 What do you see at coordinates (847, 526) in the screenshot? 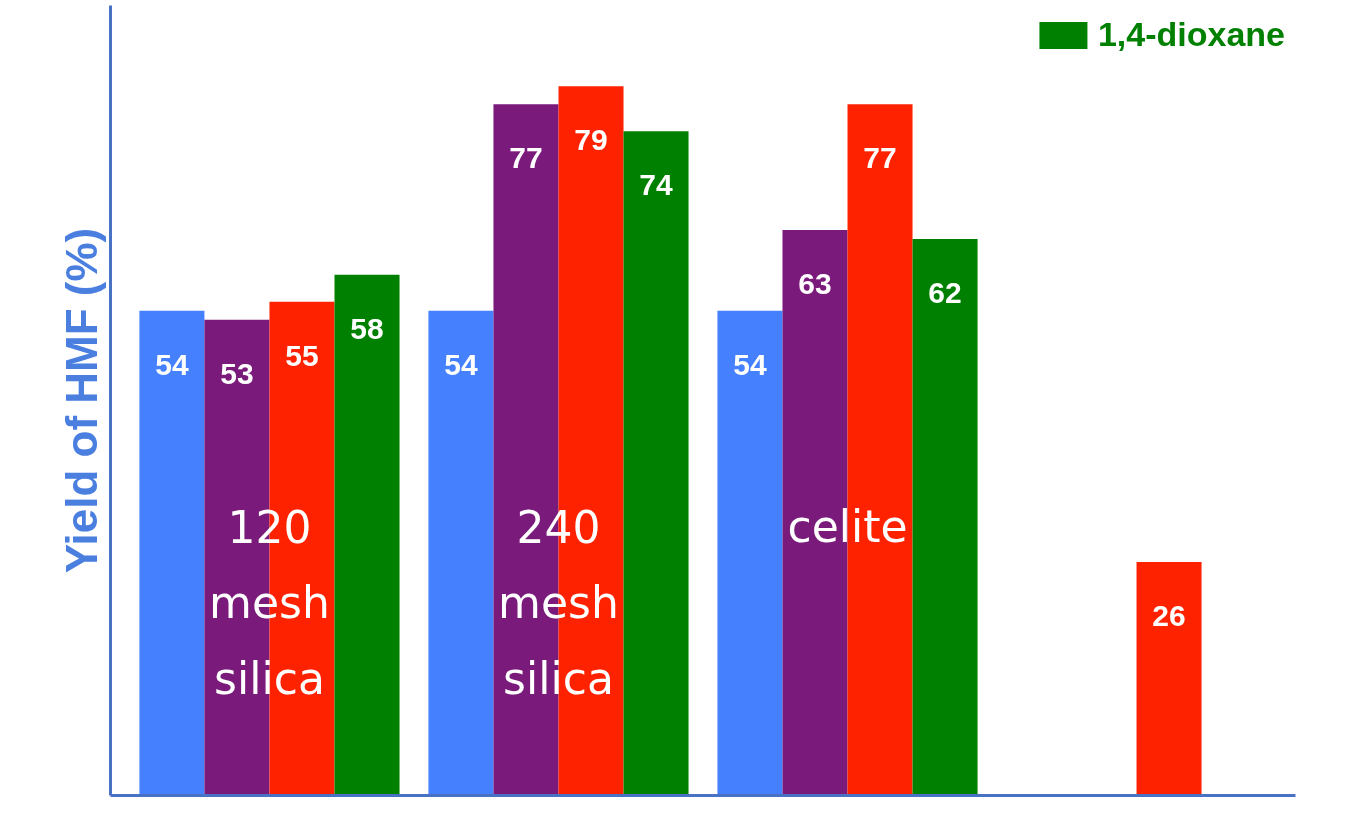
I see `x-tick-label: celite` at bounding box center [847, 526].